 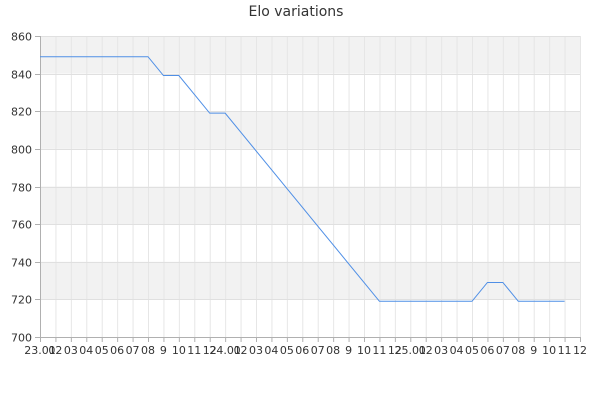 I want to click on chart-title: Elo variations, so click(x=296, y=12).